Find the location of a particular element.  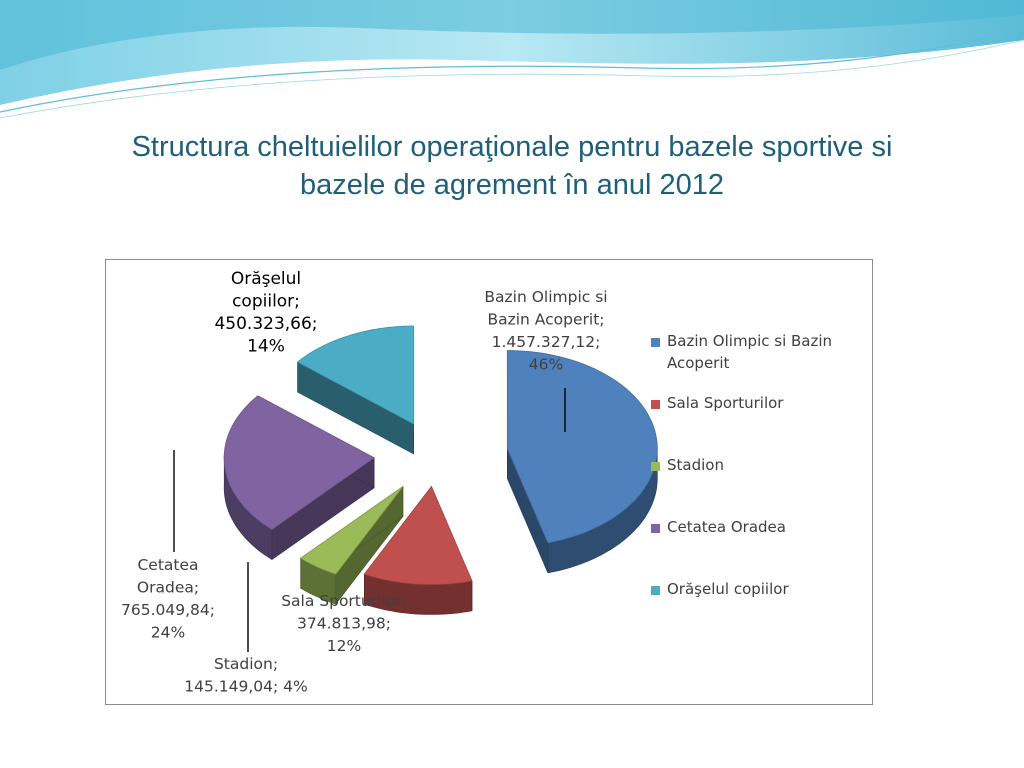

legend-label-stadion: Stadion is located at coordinates (695, 465).